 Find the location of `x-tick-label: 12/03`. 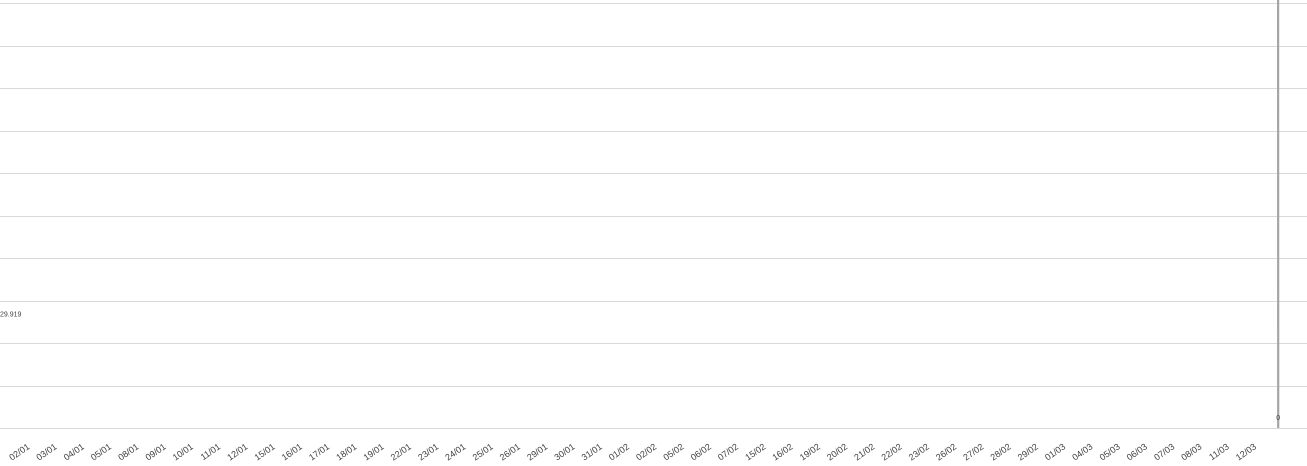

x-tick-label: 12/03 is located at coordinates (1246, 451).